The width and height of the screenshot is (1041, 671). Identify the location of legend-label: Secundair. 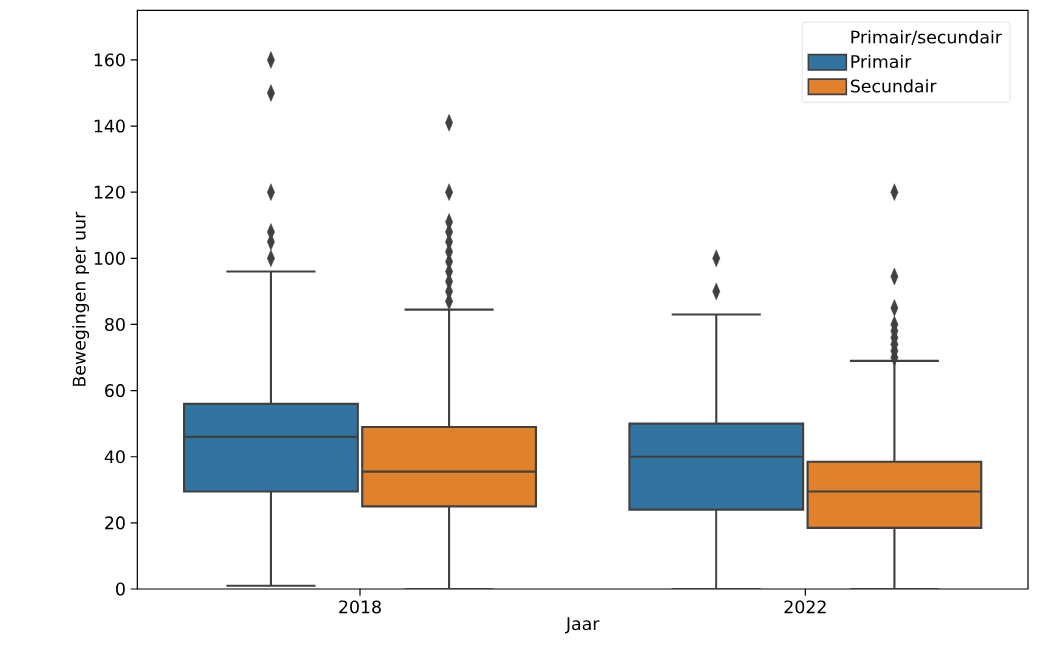
(893, 86).